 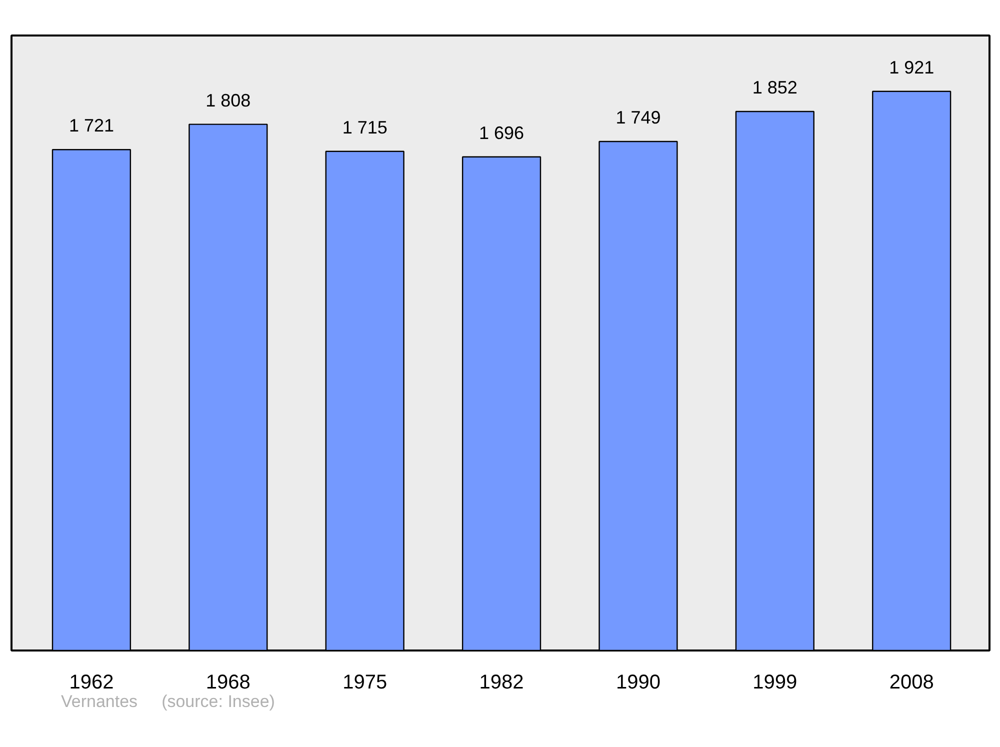 I want to click on data-label: 1 721, so click(x=91, y=126).